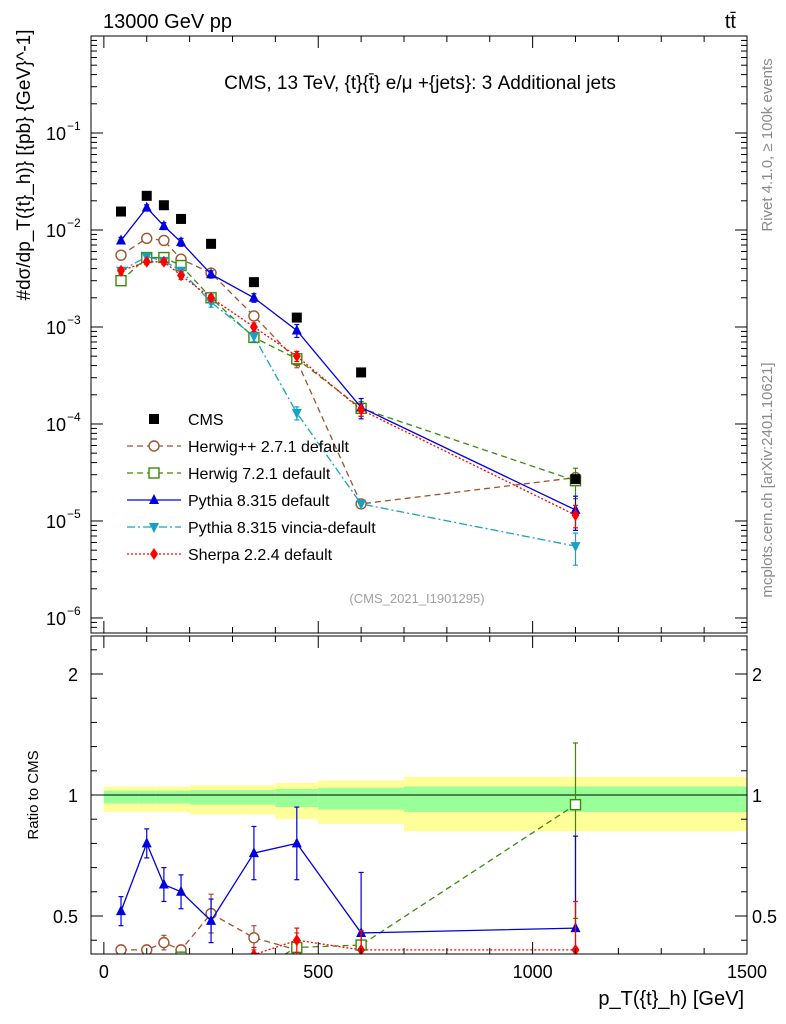 Image resolution: width=786 pixels, height=1024 pixels. I want to click on x-tick-label: 0, so click(104, 972).